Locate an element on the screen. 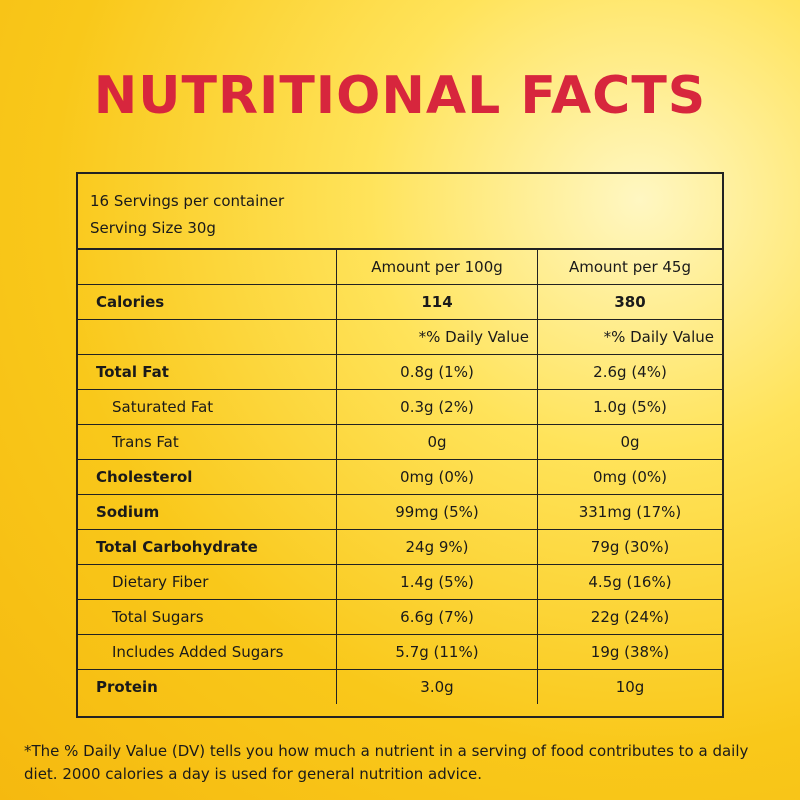 This screenshot has width=800, height=800. table-row: Dietary Fiber 1.4g (5%) 4.5g (16%) is located at coordinates (400, 582).